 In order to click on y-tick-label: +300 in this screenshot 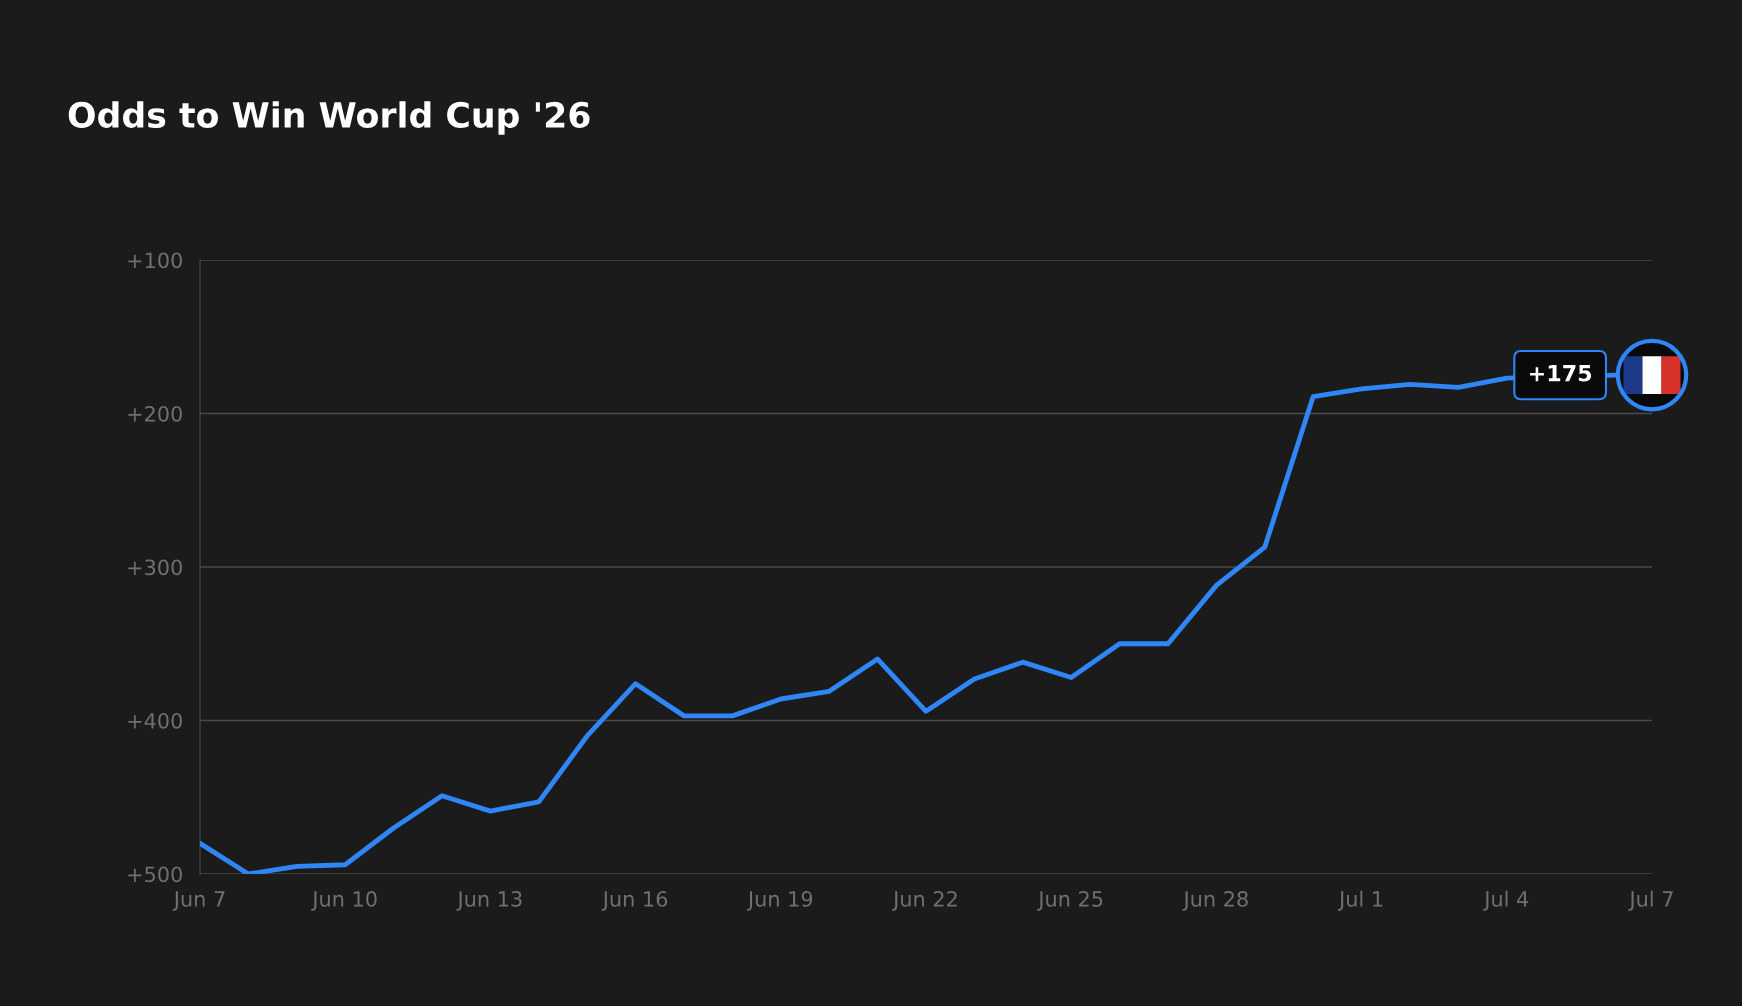, I will do `click(155, 567)`.